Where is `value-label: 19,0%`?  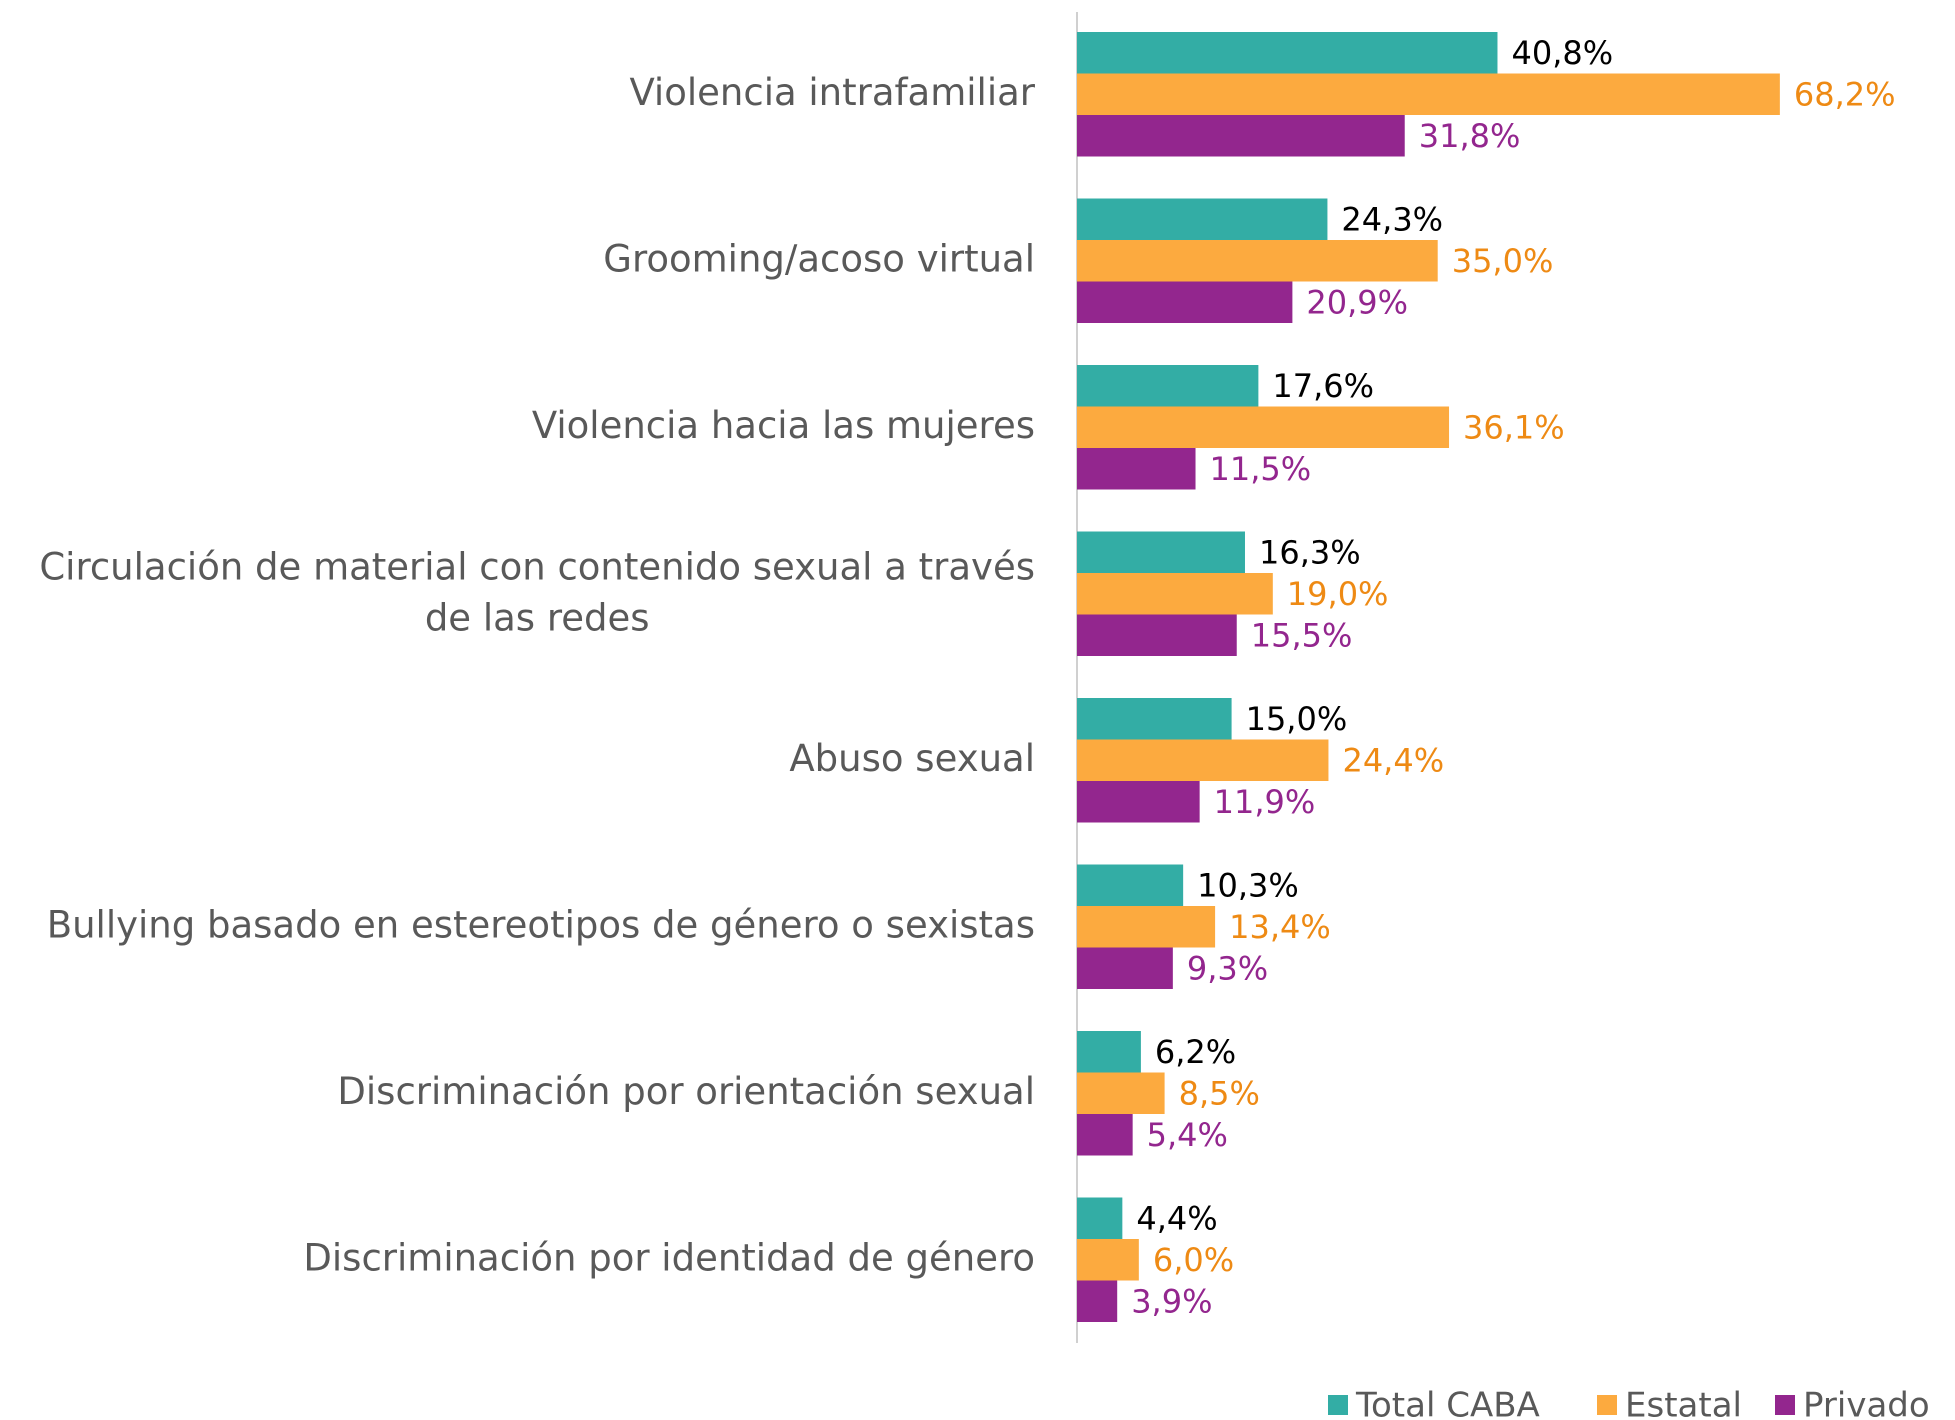
value-label: 19,0% is located at coordinates (1338, 594).